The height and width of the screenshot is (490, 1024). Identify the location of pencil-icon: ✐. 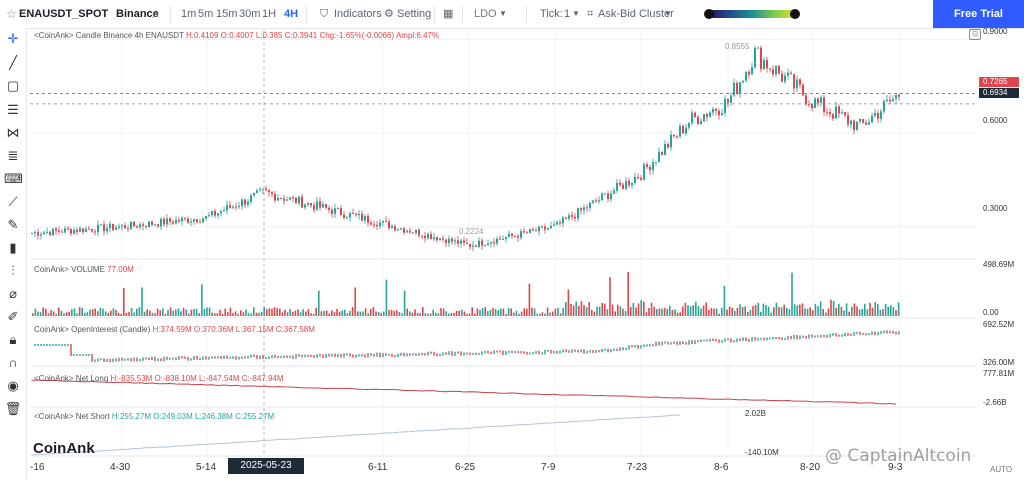
(13, 316).